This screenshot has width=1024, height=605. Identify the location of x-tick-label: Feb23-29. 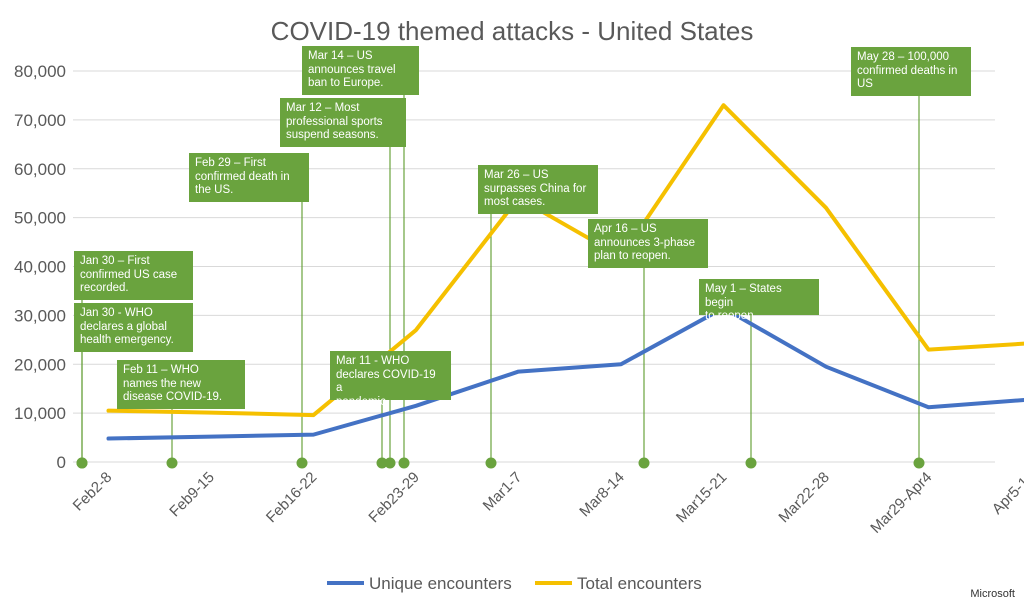
(393, 497).